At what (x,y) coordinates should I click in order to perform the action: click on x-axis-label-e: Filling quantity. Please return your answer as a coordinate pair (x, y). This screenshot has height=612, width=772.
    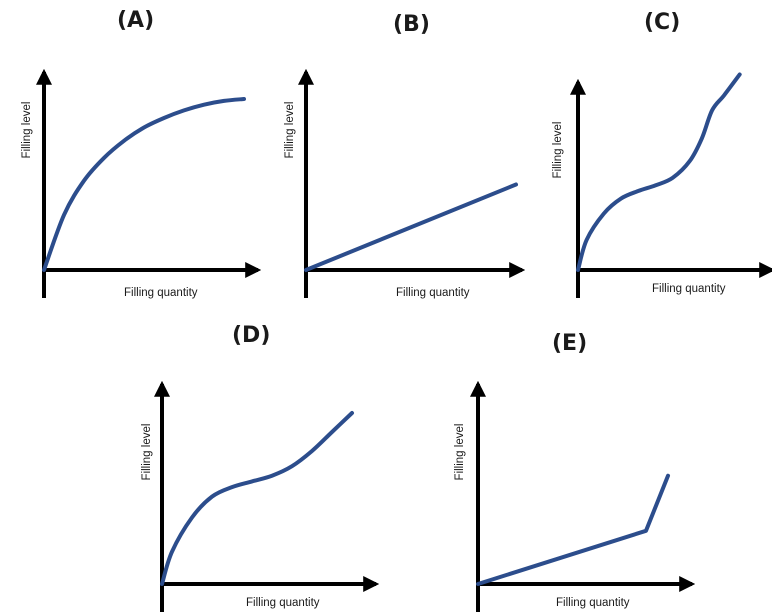
    Looking at the image, I should click on (593, 603).